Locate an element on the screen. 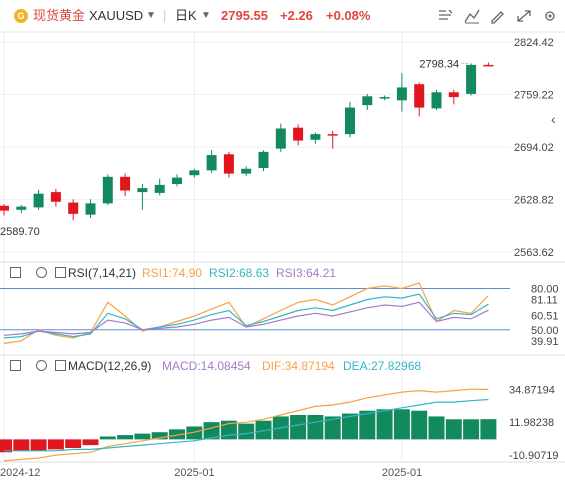 This screenshot has width=565, height=485. rsi-axis-label: 60.51 is located at coordinates (545, 316).